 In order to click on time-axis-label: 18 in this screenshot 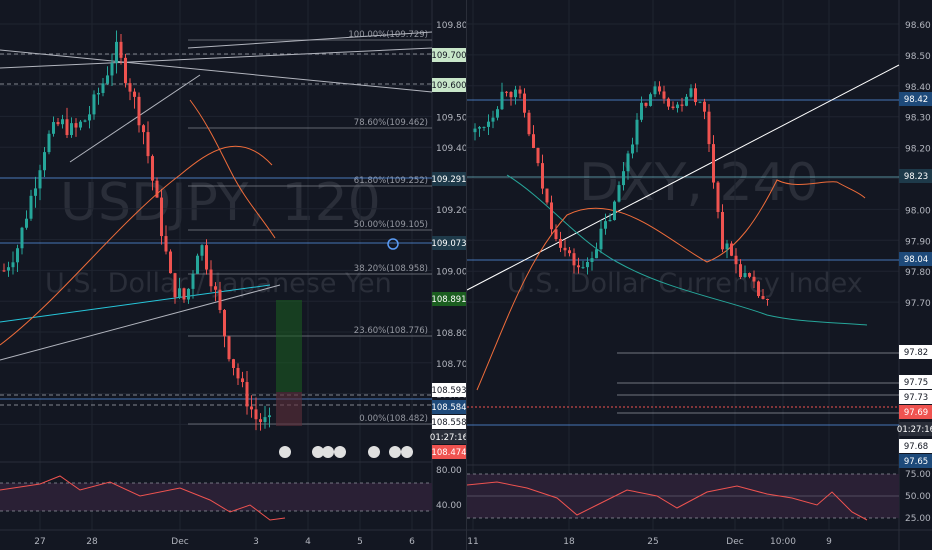, I will do `click(569, 542)`.